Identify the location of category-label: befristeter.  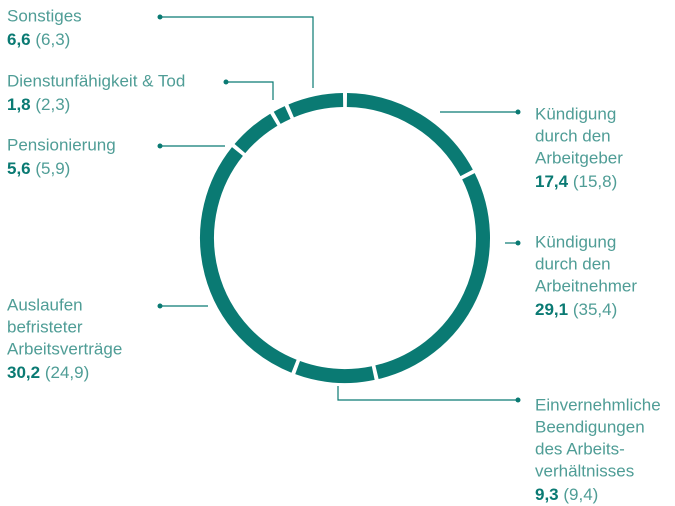
(45, 326).